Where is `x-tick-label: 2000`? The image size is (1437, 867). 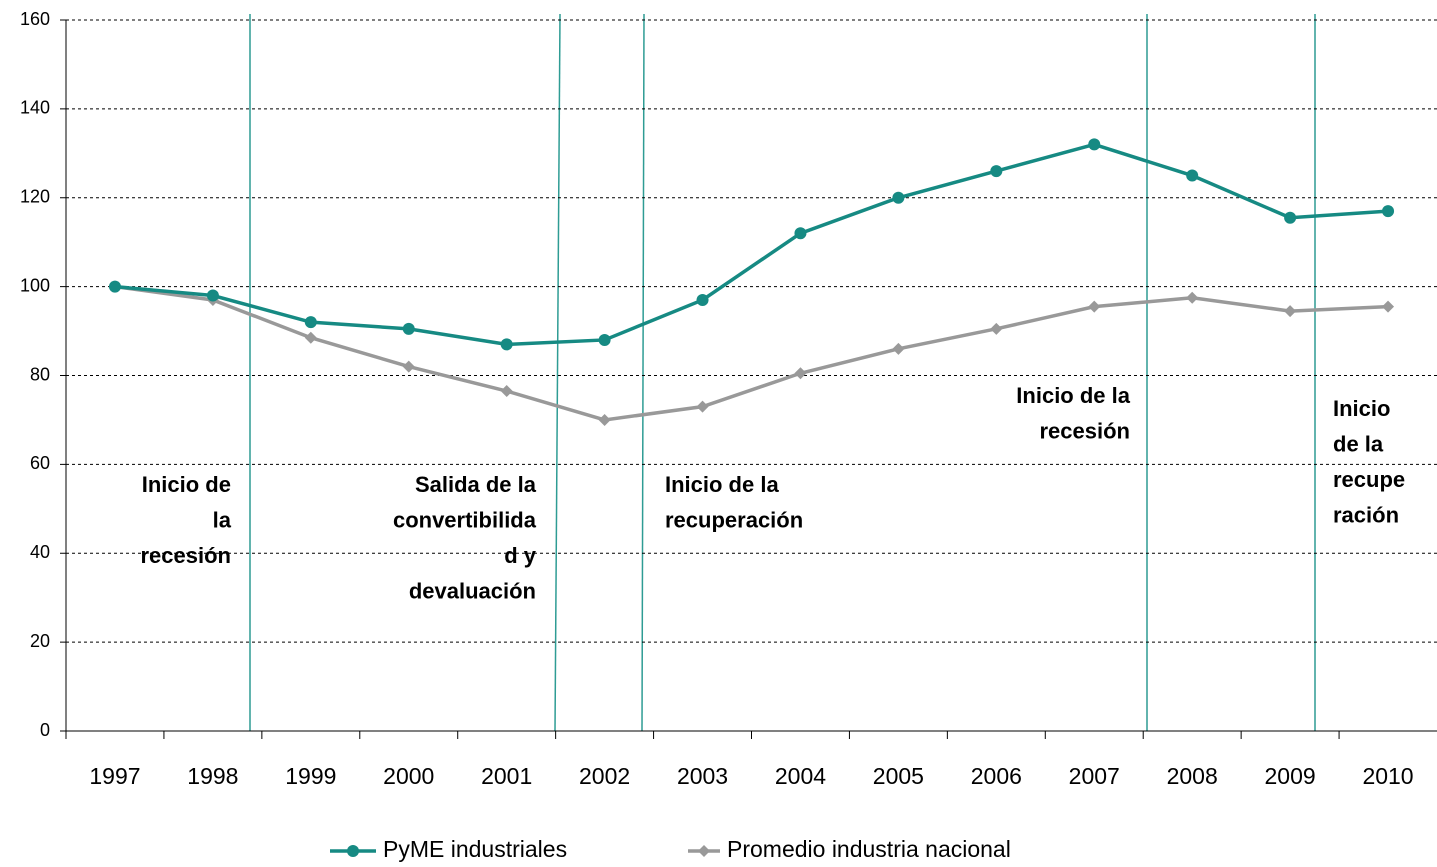 x-tick-label: 2000 is located at coordinates (408, 776).